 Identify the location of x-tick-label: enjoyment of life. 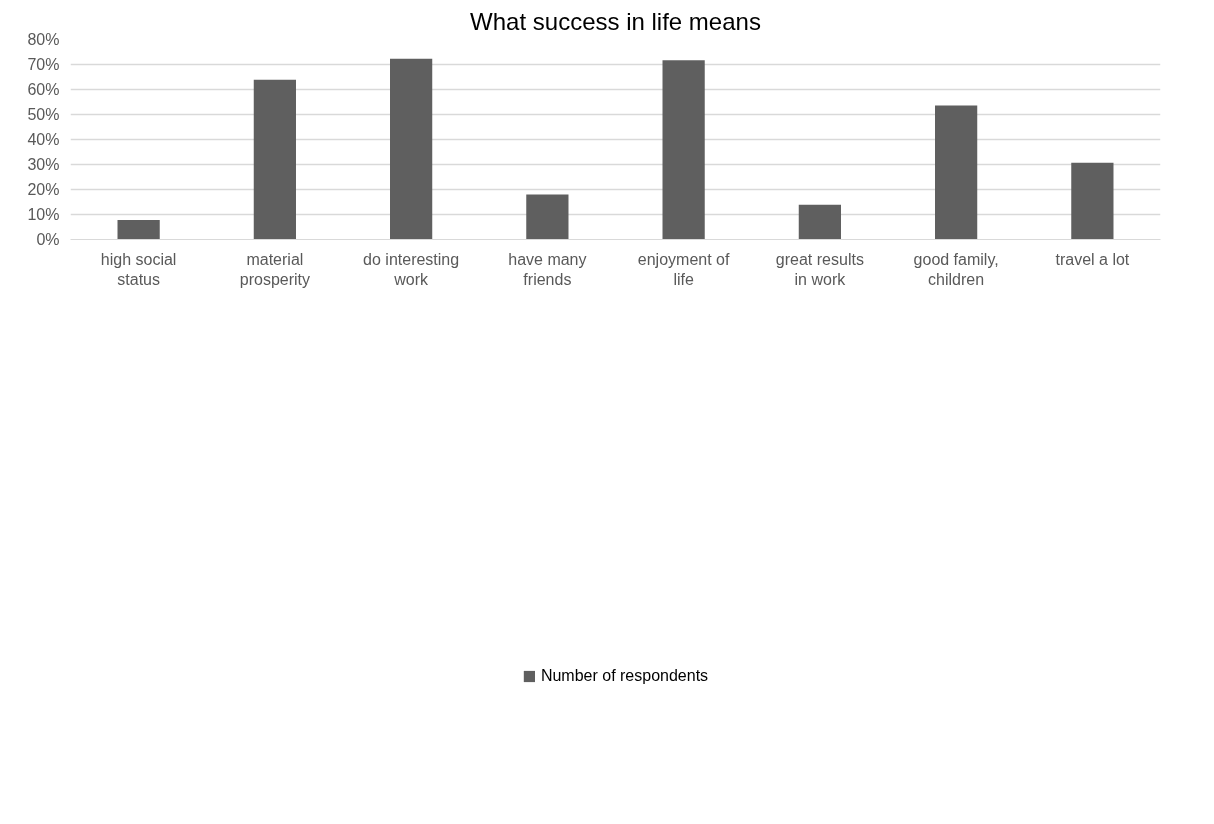
(683, 269).